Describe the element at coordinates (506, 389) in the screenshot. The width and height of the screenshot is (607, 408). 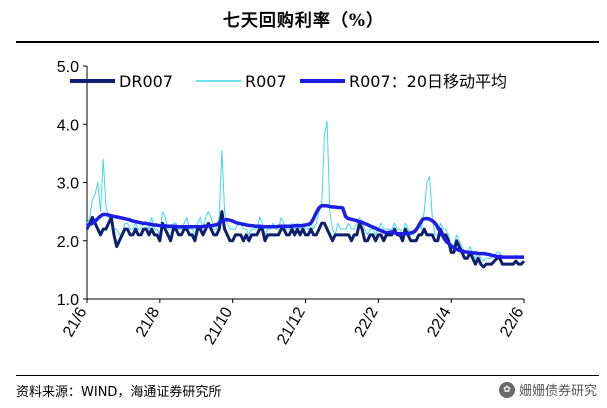
I see `wechat-icon: ✿` at that location.